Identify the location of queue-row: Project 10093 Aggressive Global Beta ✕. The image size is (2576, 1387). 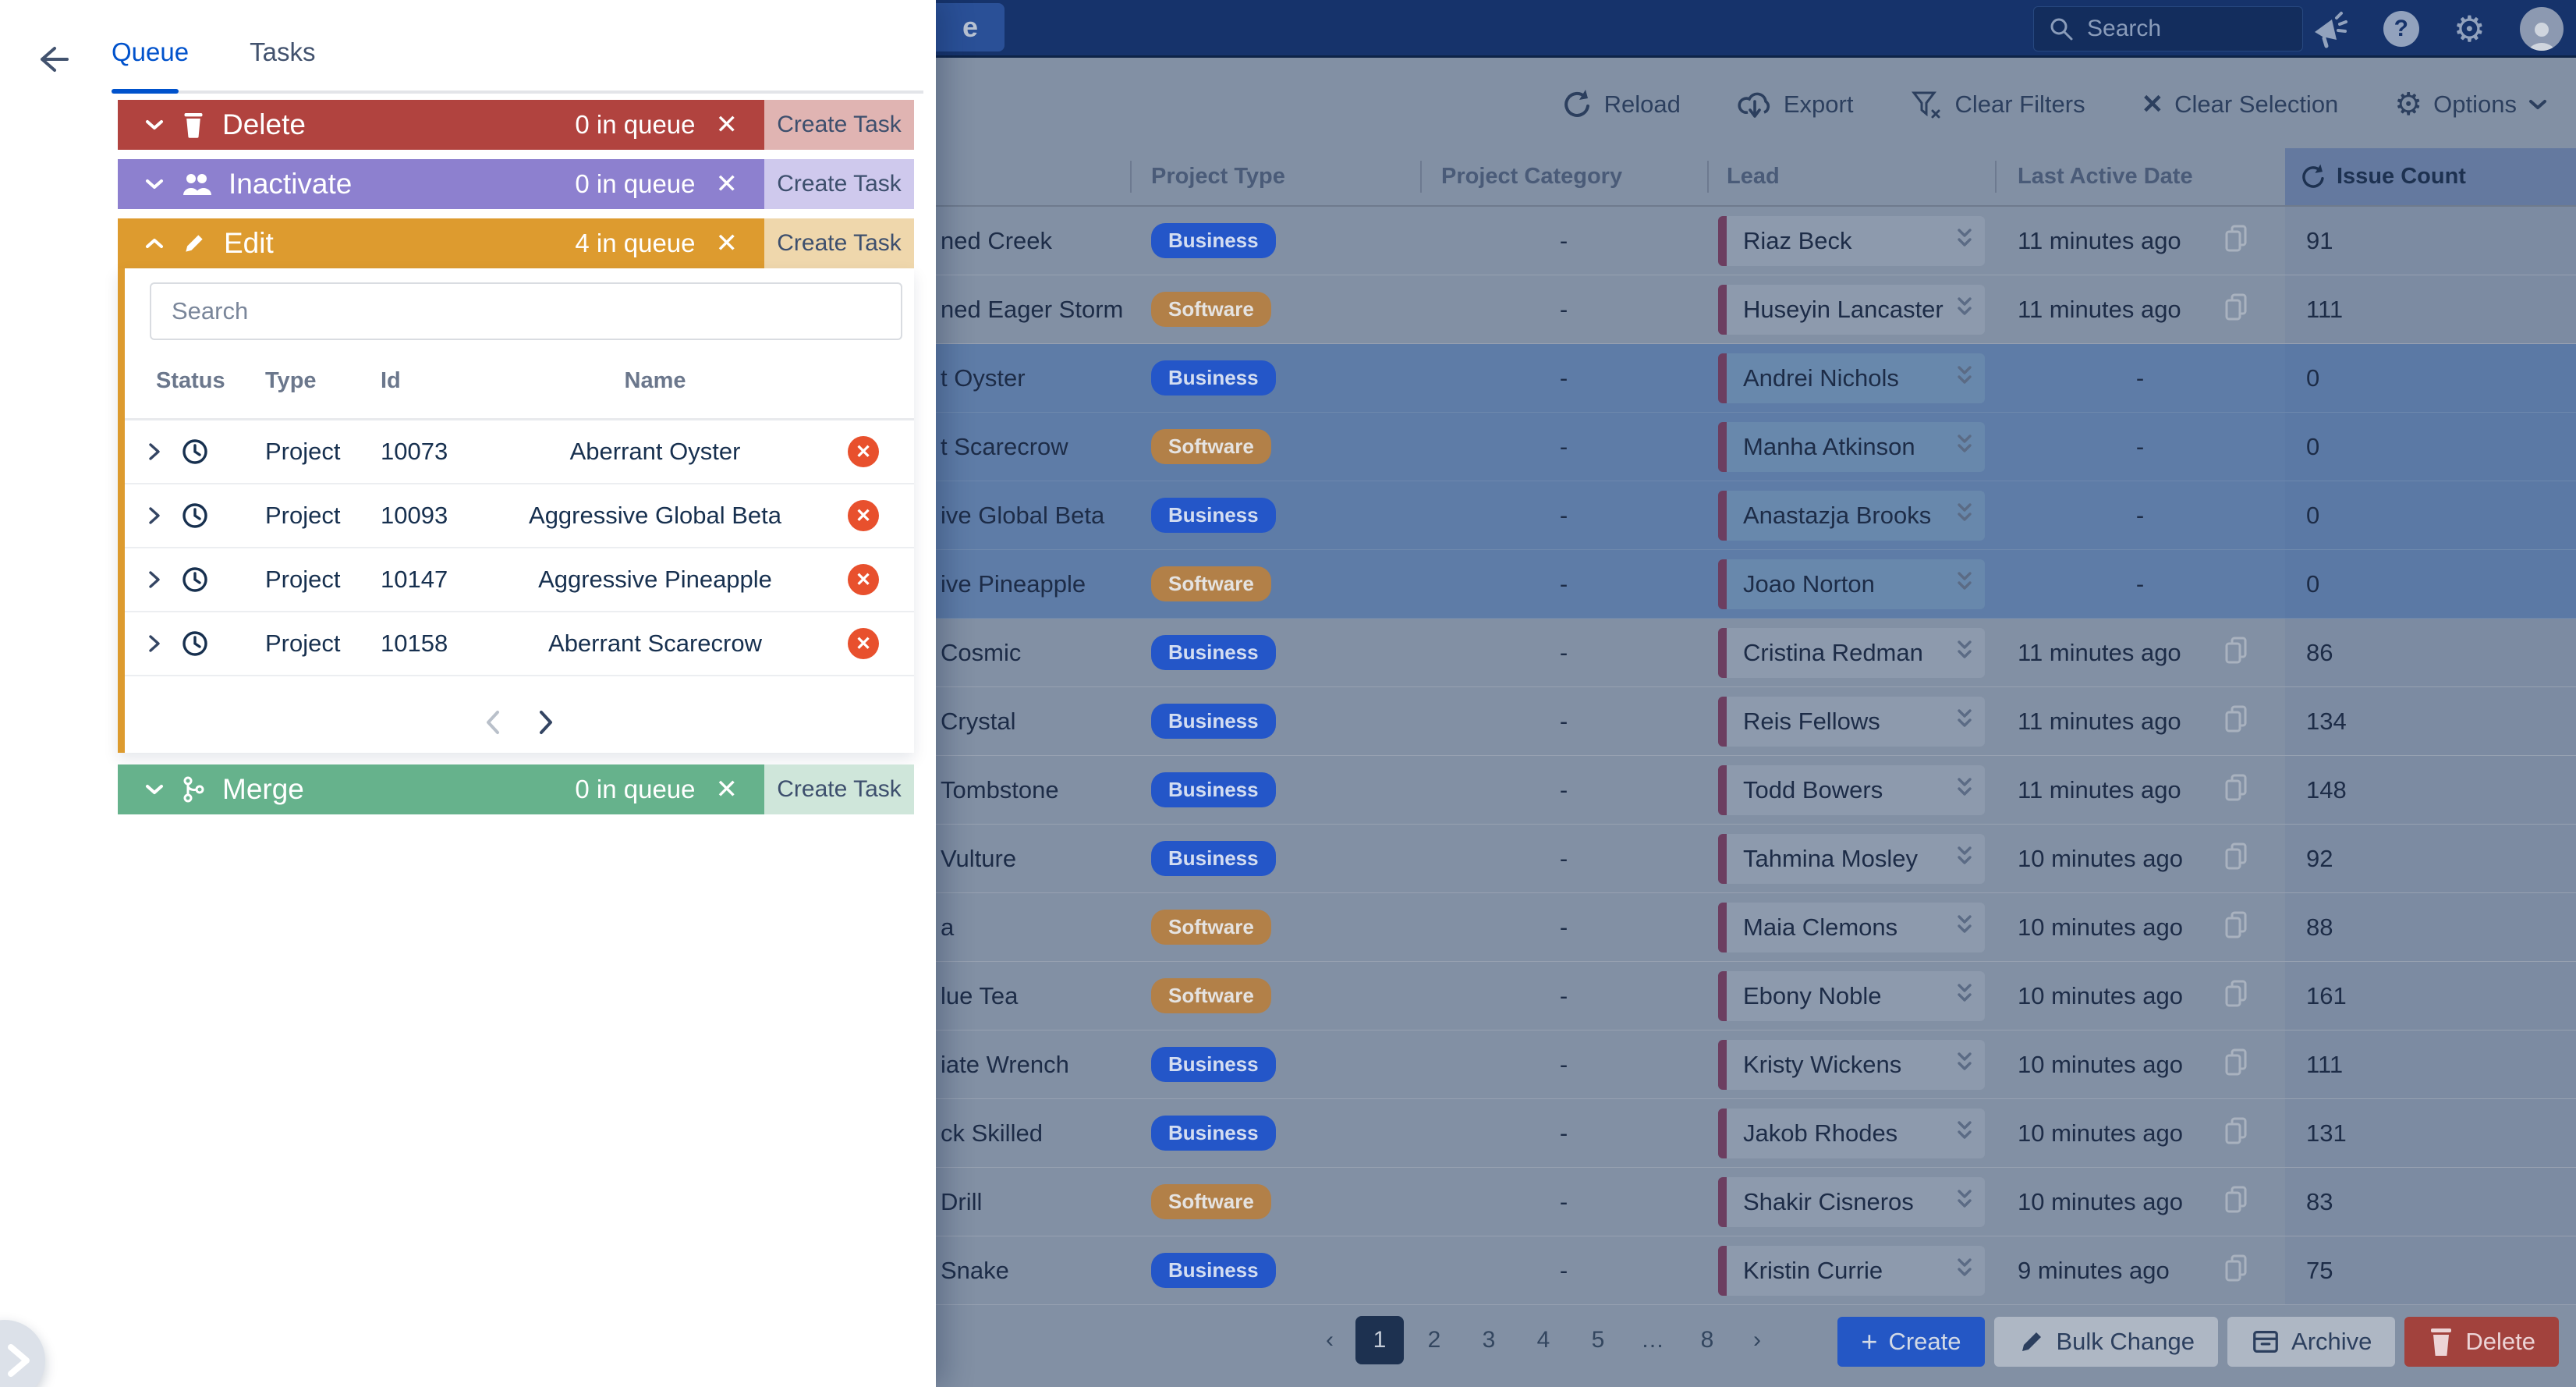
(519, 516).